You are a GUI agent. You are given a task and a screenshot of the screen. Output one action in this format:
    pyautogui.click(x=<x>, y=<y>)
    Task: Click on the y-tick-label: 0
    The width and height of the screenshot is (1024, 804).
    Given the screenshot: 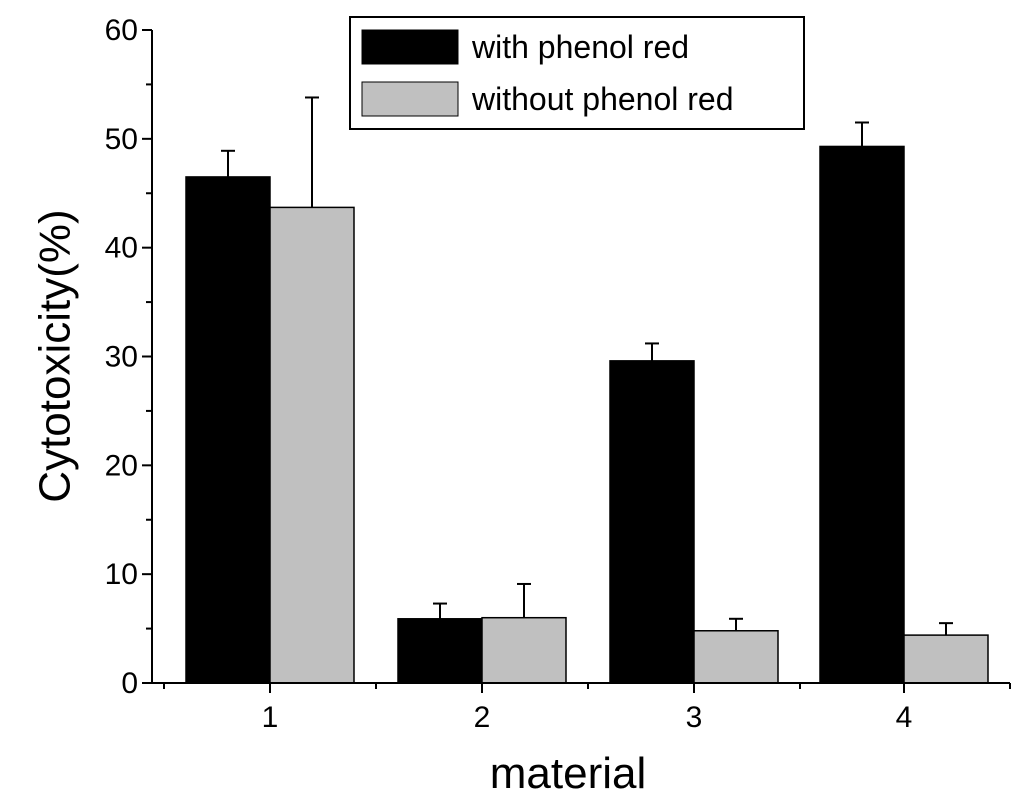 What is the action you would take?
    pyautogui.click(x=129, y=683)
    